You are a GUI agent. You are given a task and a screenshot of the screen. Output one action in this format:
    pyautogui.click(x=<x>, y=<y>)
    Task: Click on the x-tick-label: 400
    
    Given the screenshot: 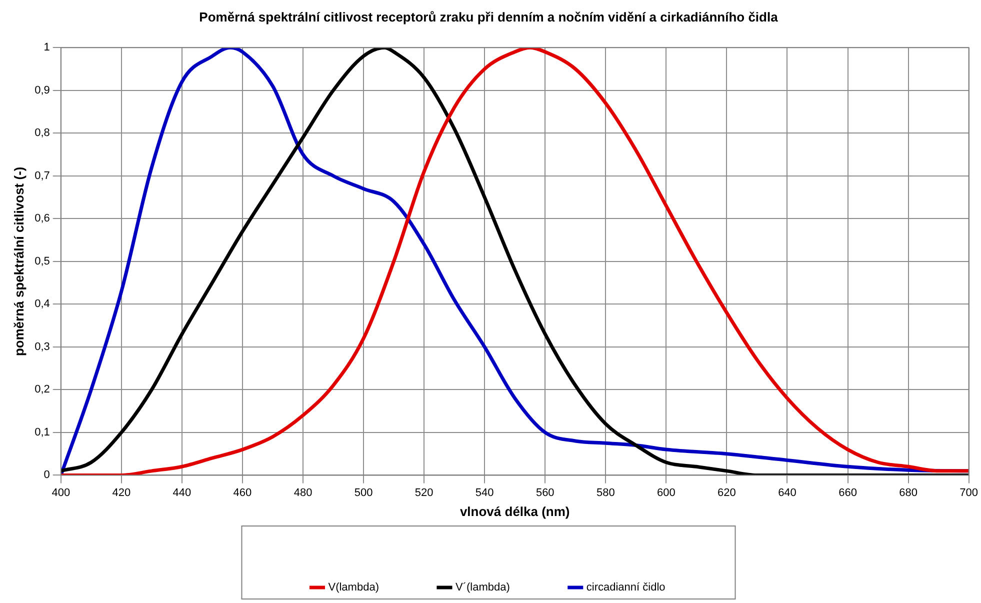 What is the action you would take?
    pyautogui.click(x=61, y=492)
    